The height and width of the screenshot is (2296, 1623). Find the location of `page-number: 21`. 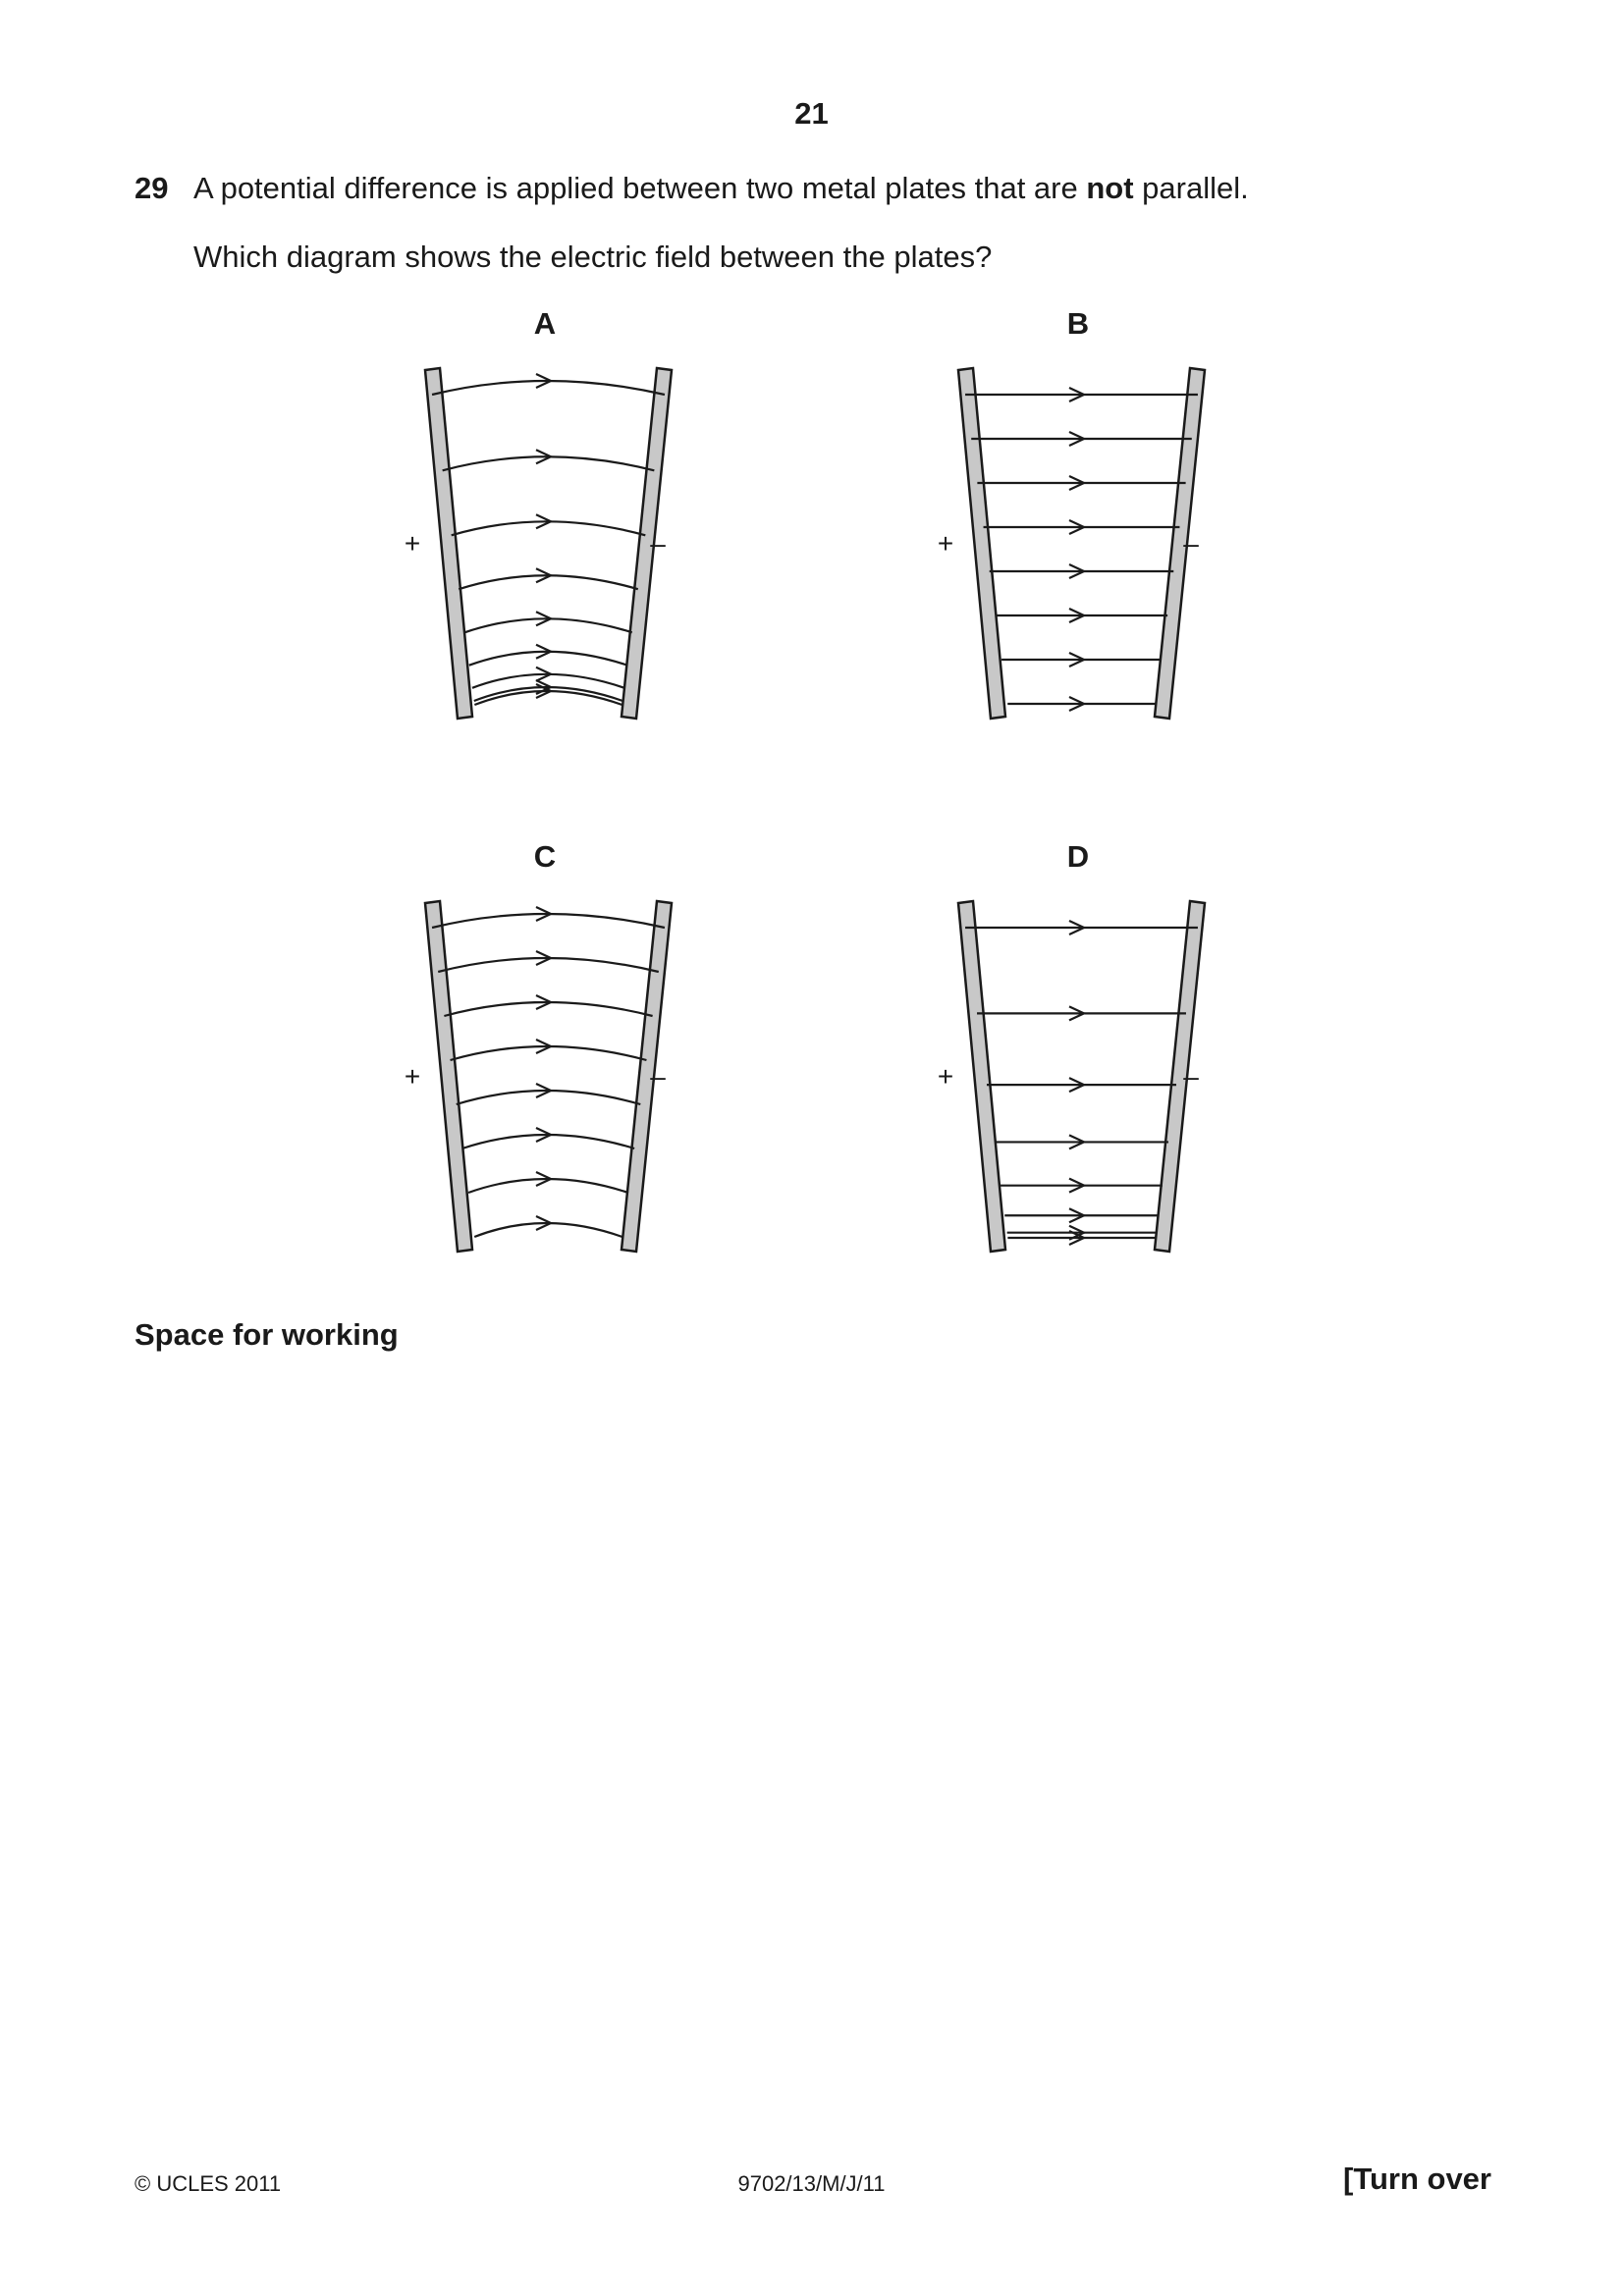

page-number: 21 is located at coordinates (811, 113).